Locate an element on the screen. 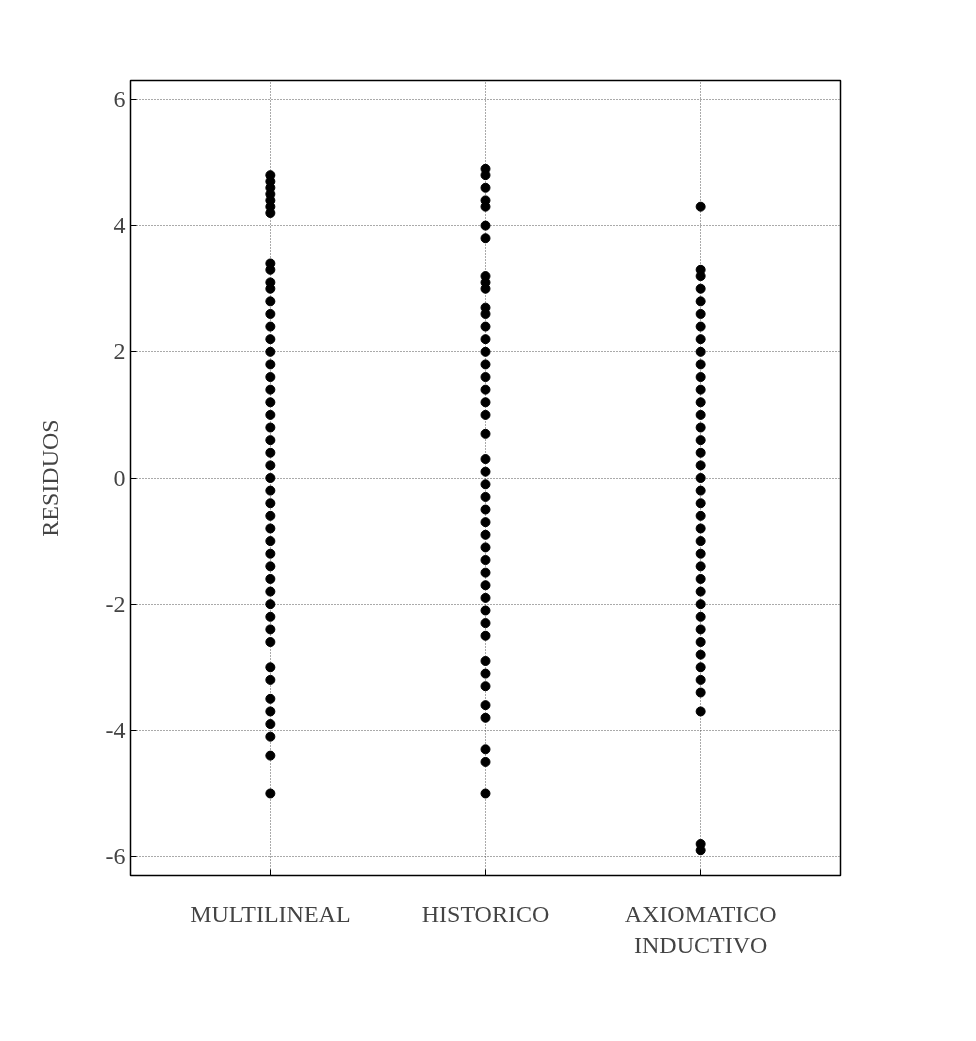  y-tick-label: 2 is located at coordinates (119, 351).